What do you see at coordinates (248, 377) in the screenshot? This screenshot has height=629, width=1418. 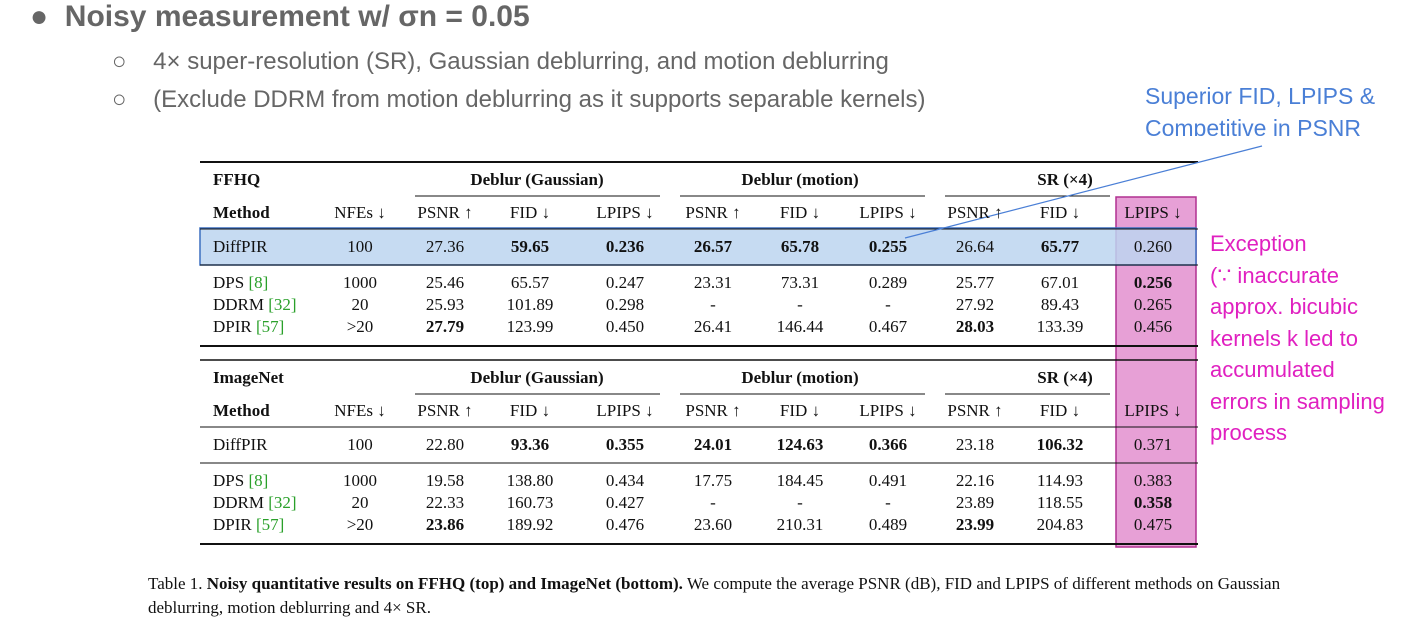 I see `dataset-name: ImageNet` at bounding box center [248, 377].